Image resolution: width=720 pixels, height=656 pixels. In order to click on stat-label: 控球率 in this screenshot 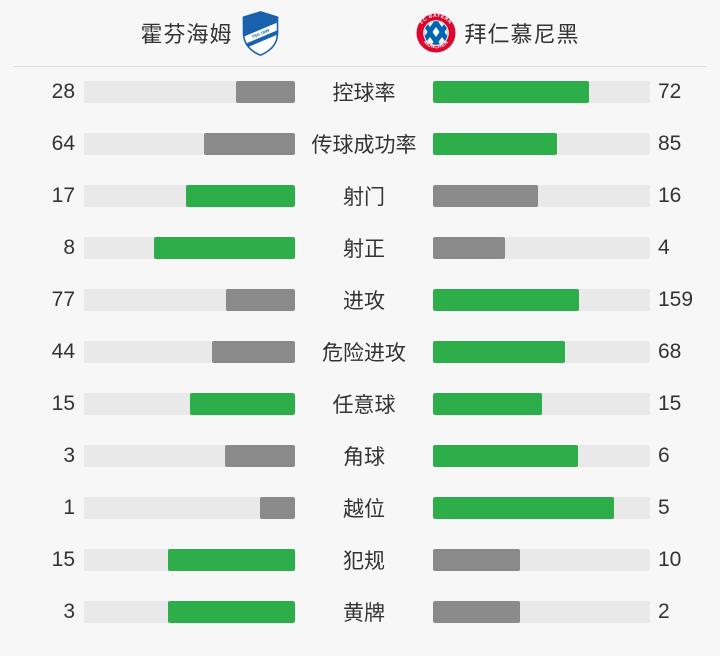, I will do `click(364, 93)`.